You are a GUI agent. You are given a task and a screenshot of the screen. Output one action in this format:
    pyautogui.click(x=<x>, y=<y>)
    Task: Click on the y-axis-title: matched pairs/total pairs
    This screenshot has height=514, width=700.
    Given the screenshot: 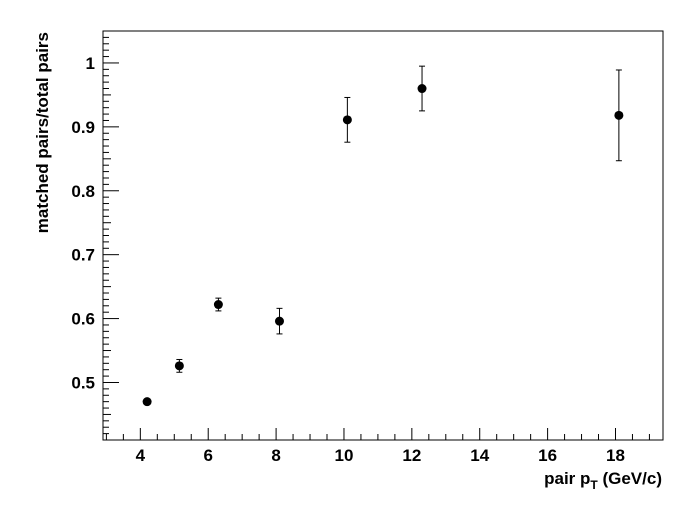 What is the action you would take?
    pyautogui.click(x=42, y=132)
    